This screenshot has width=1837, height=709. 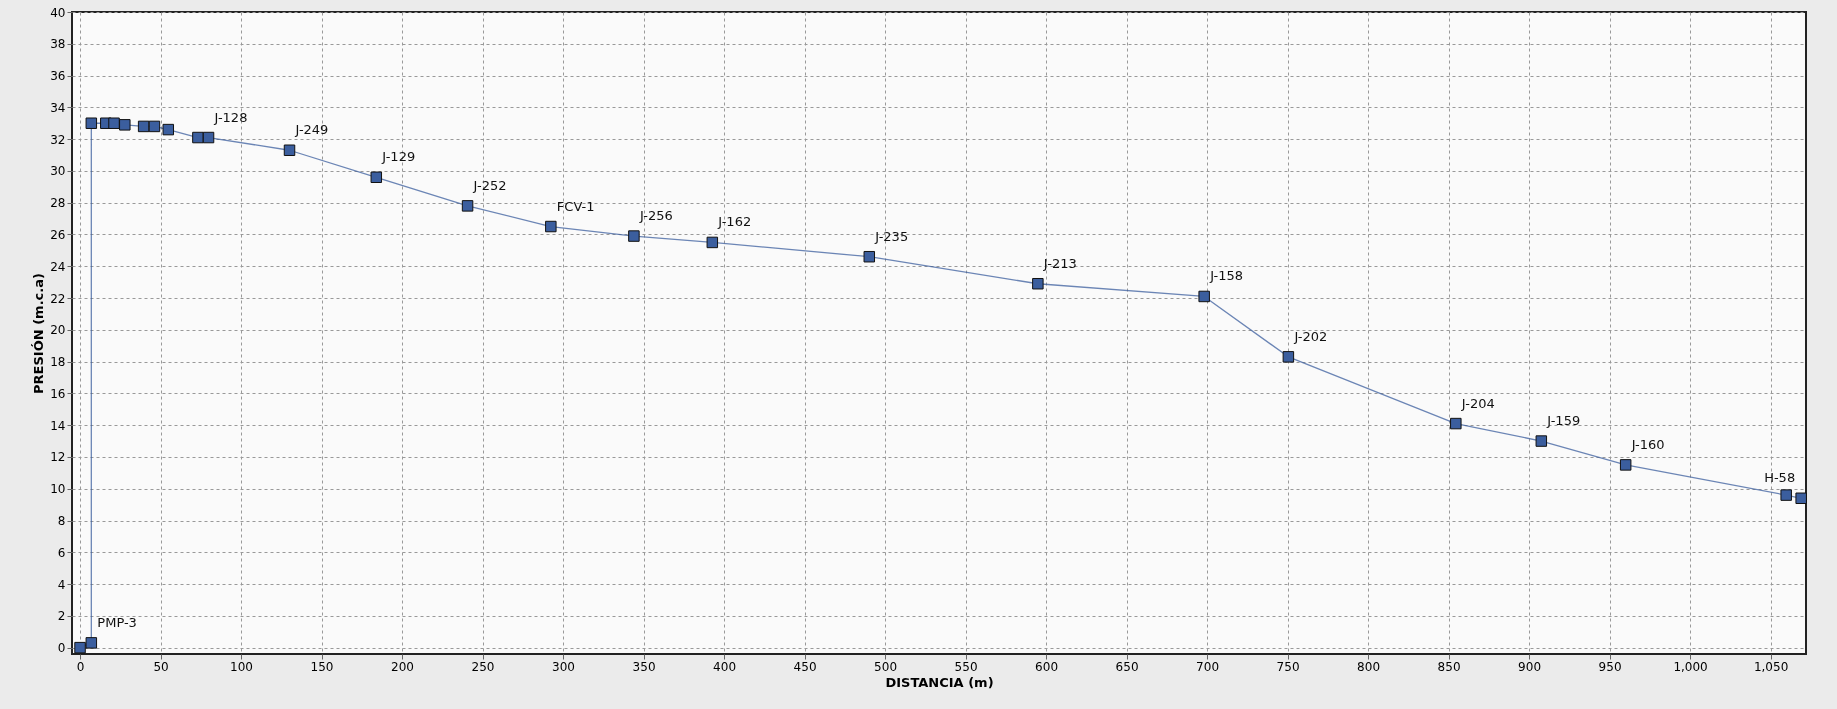 I want to click on annotation: J-162, so click(x=734, y=222).